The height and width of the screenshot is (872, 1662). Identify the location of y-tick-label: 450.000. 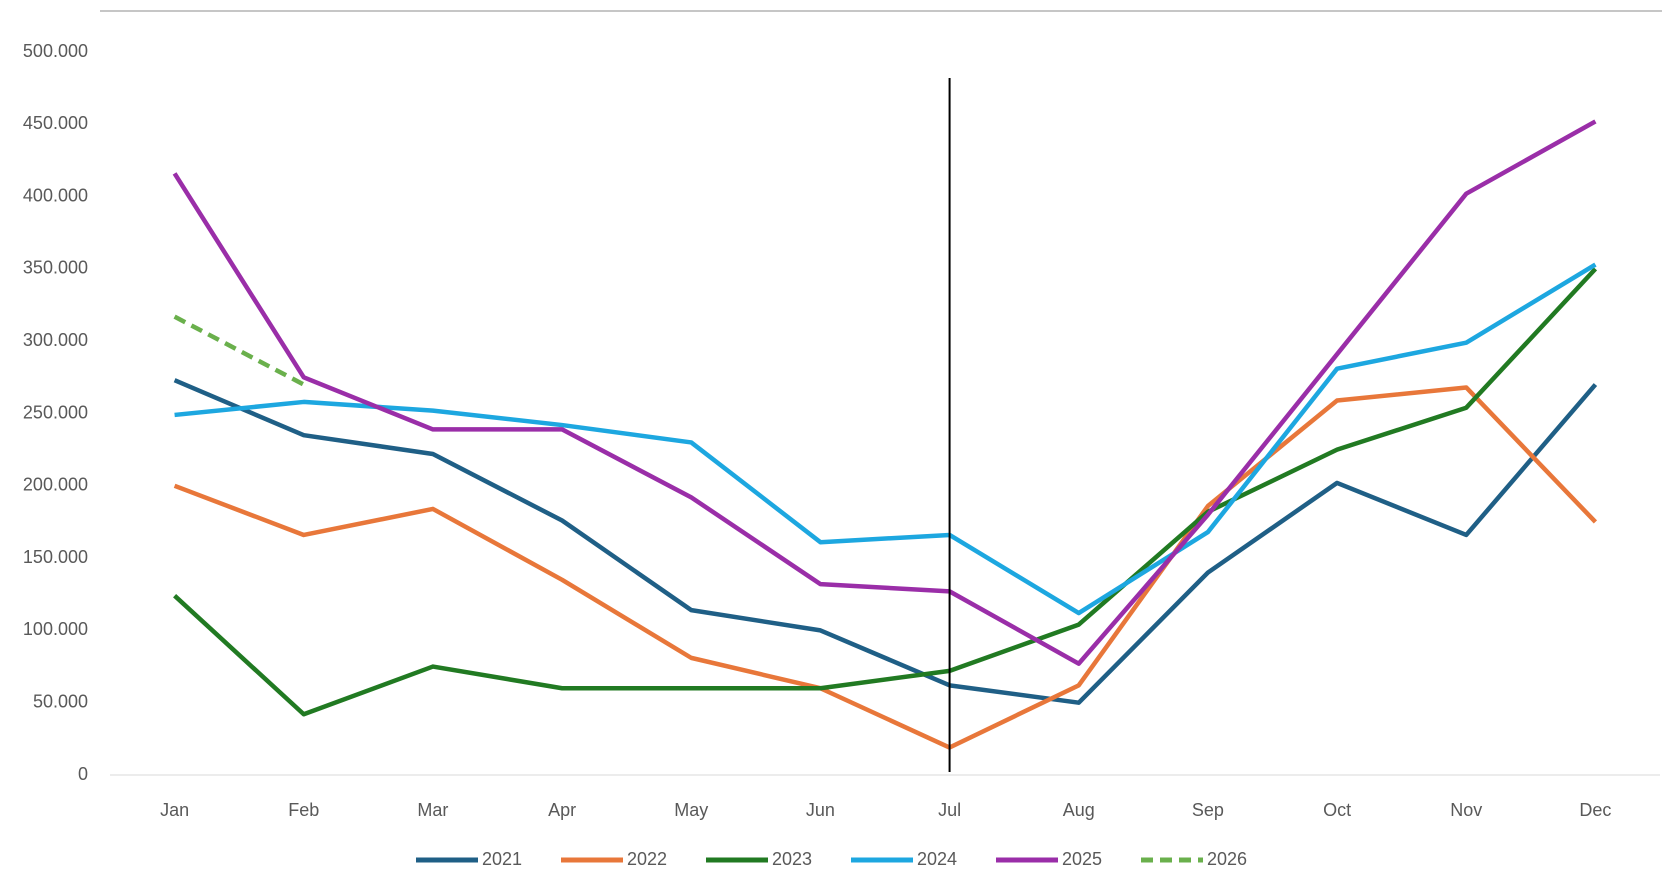
(55, 123).